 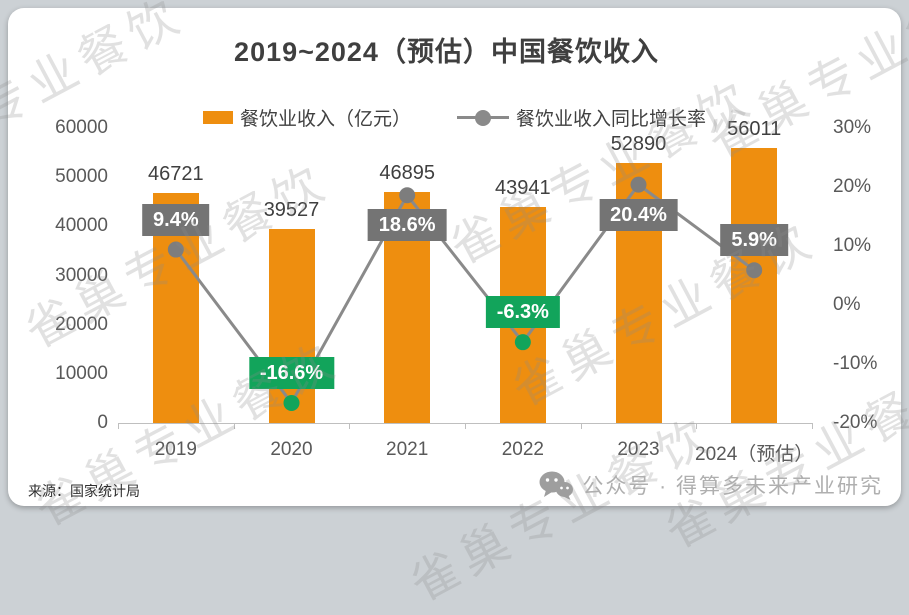 I want to click on legend-label-revenue: 餐饮业收入（亿元）, so click(x=325, y=119).